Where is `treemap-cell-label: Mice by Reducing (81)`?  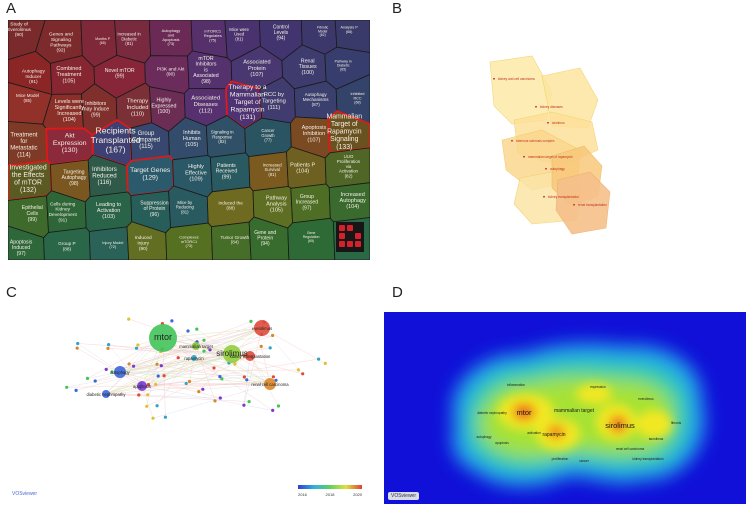
treemap-cell-label: Mice by Reducing (81) is located at coordinates (185, 207).